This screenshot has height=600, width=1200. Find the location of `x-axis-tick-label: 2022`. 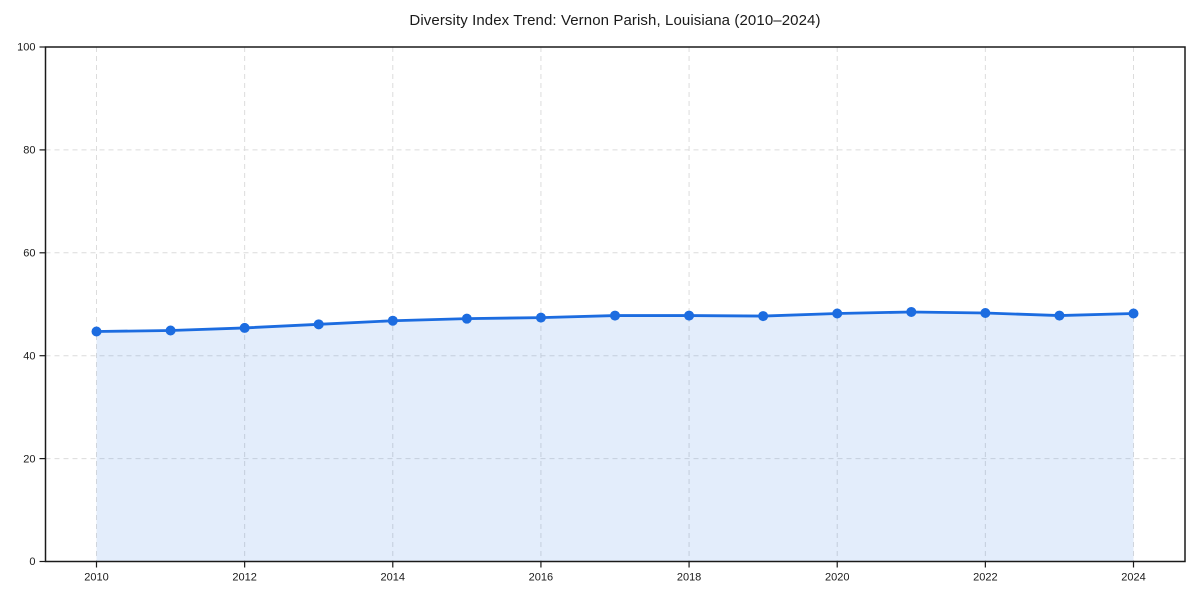

x-axis-tick-label: 2022 is located at coordinates (985, 578).